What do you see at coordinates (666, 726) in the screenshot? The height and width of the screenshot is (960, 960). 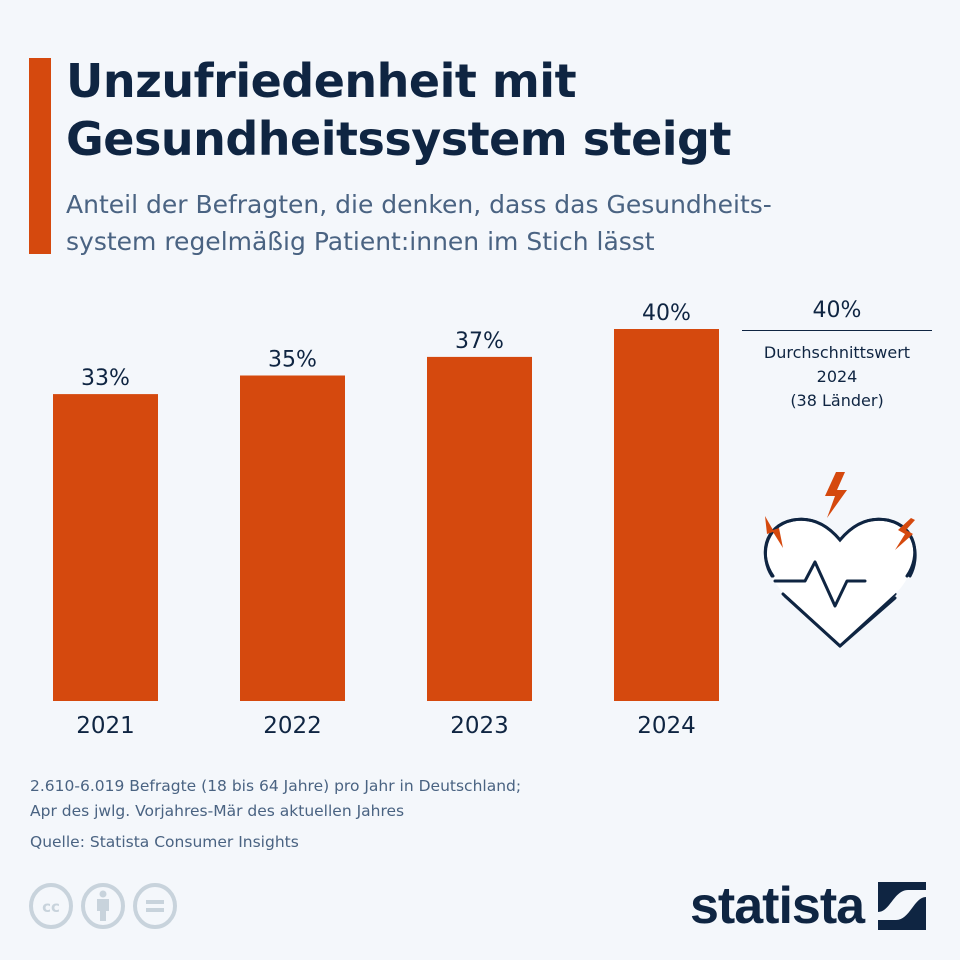 I see `x-tick-label: 2024` at bounding box center [666, 726].